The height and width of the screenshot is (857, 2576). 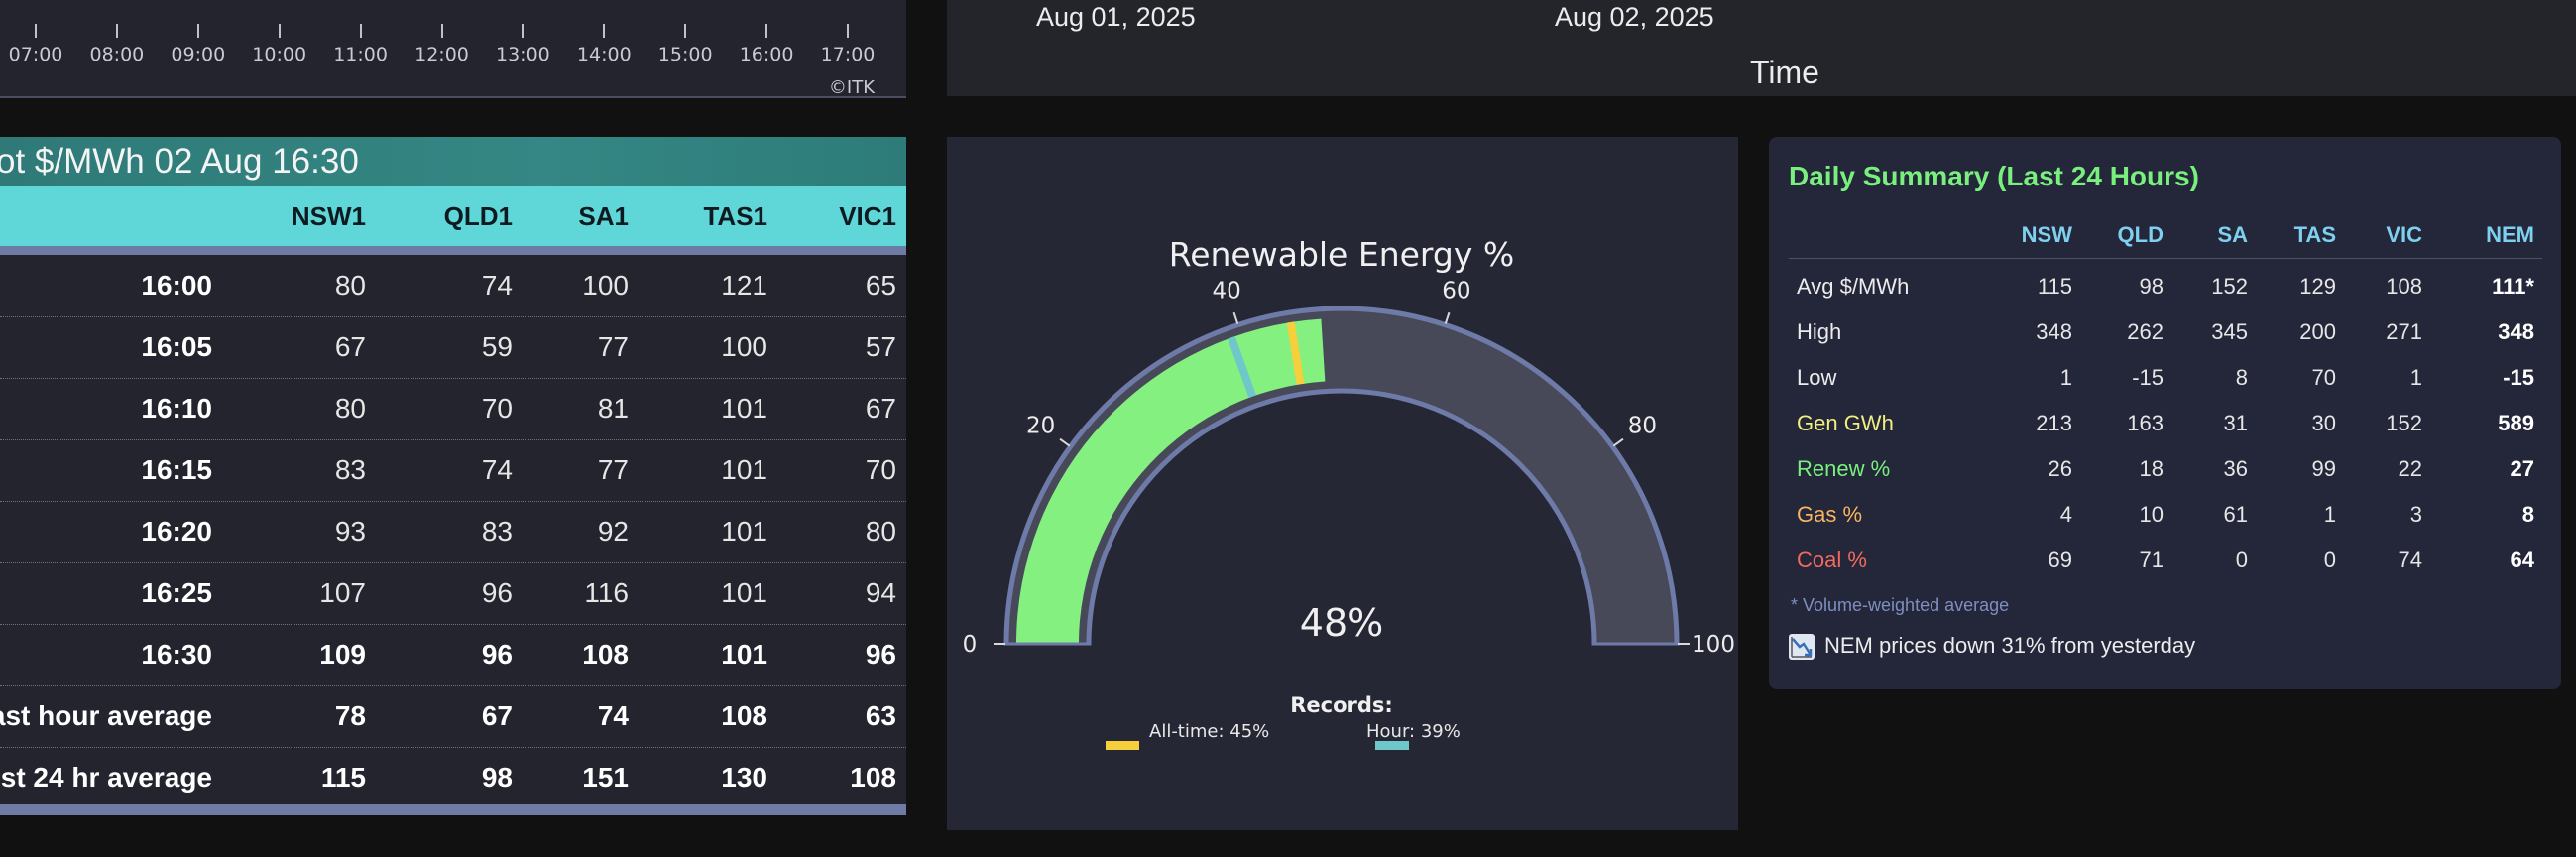 I want to click on summary-cell: 27, so click(x=2522, y=468).